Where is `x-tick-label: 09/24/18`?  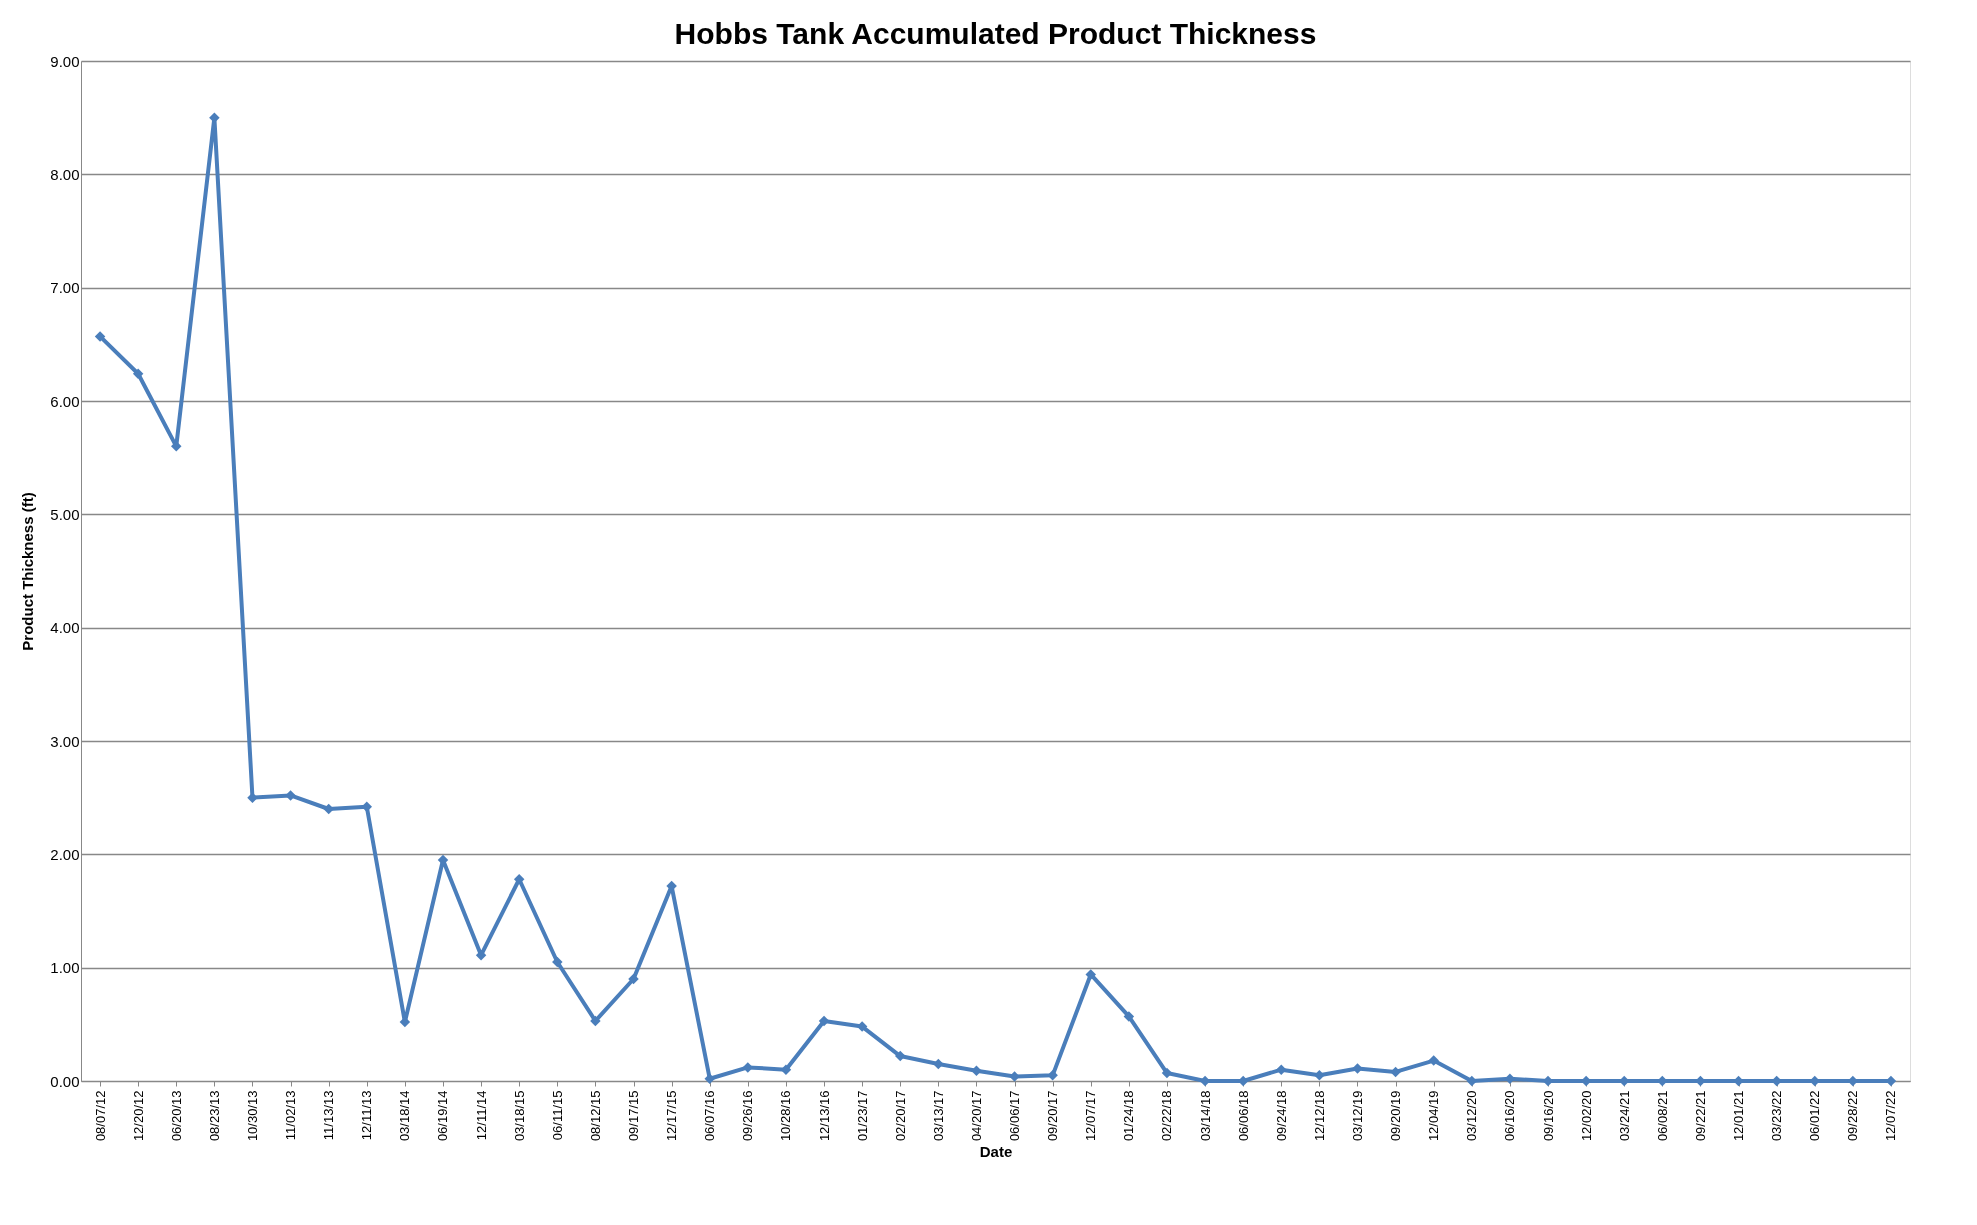 x-tick-label: 09/24/18 is located at coordinates (1281, 1116).